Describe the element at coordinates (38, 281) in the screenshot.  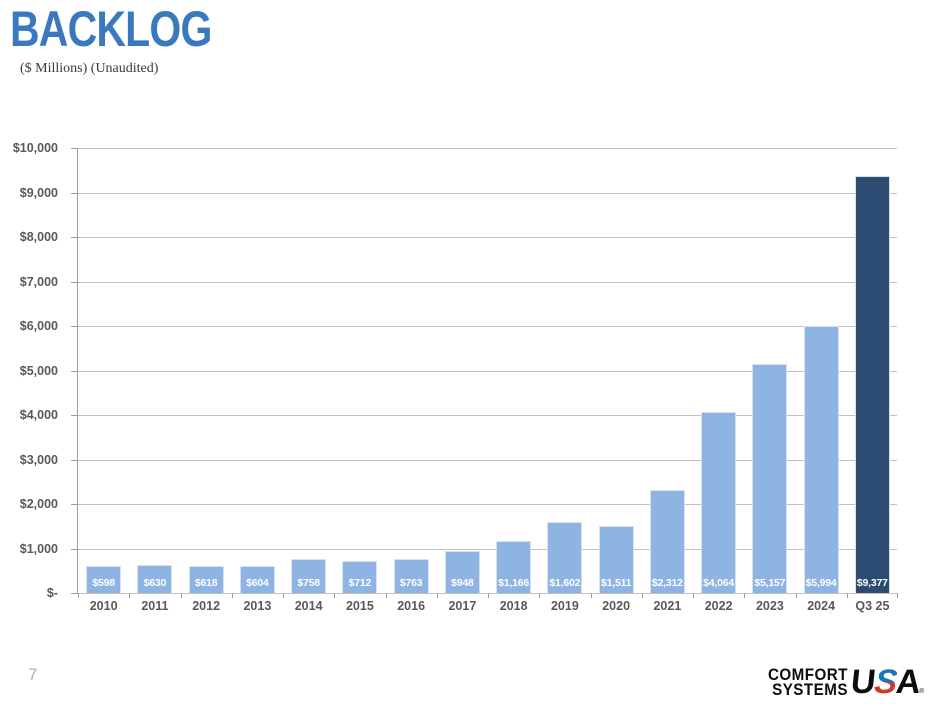
I see `y-axis-label: $7,000` at that location.